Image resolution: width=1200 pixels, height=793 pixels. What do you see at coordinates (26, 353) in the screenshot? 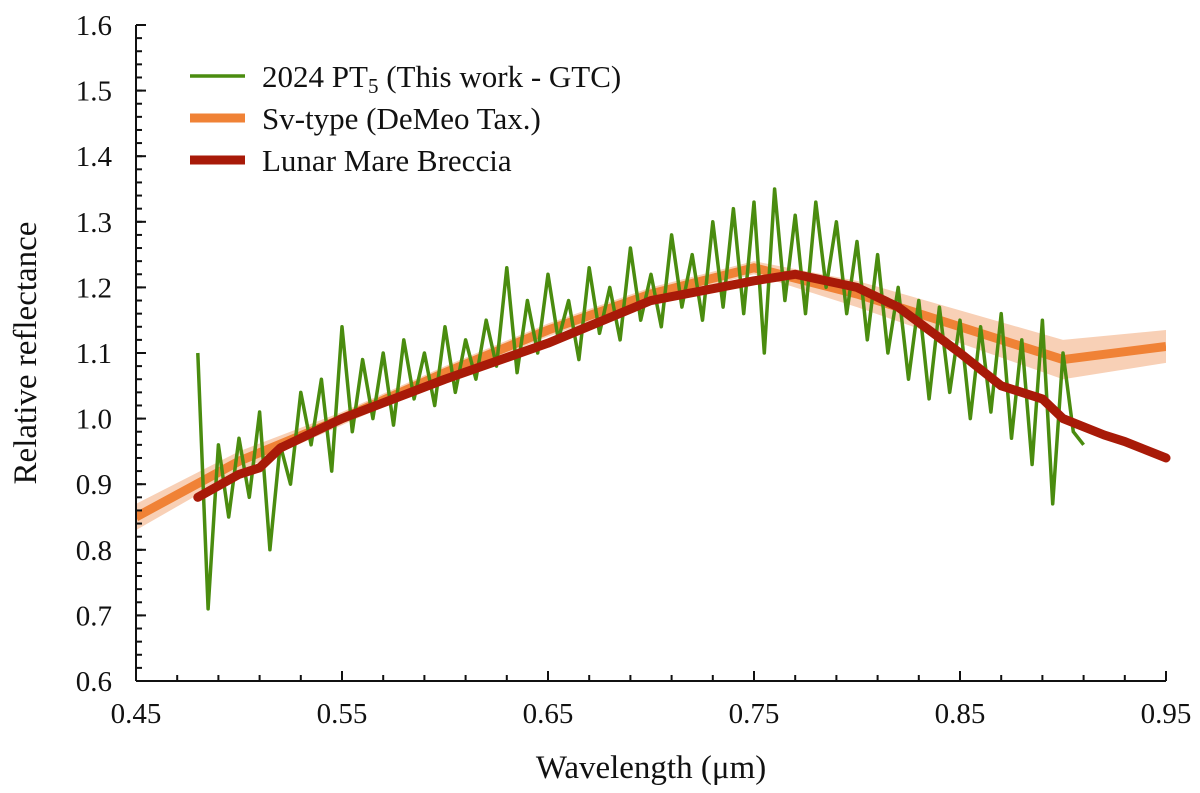
I see `y-axis-label: Relative reflectance` at bounding box center [26, 353].